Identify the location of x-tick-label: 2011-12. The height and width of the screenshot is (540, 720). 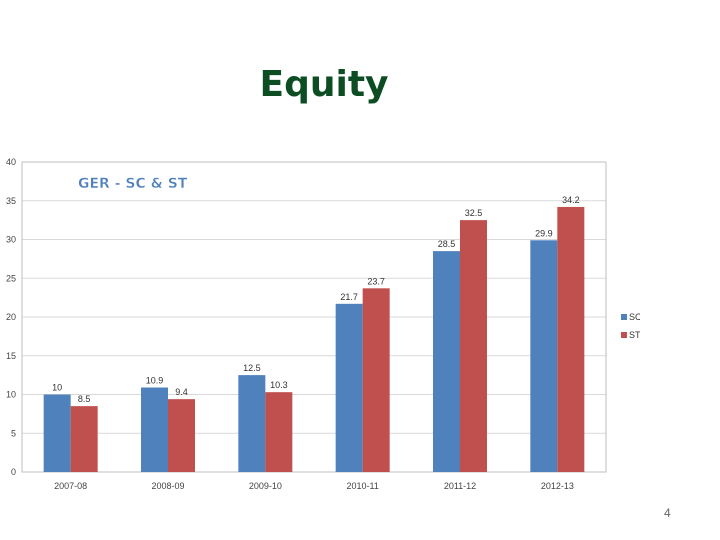
(460, 486).